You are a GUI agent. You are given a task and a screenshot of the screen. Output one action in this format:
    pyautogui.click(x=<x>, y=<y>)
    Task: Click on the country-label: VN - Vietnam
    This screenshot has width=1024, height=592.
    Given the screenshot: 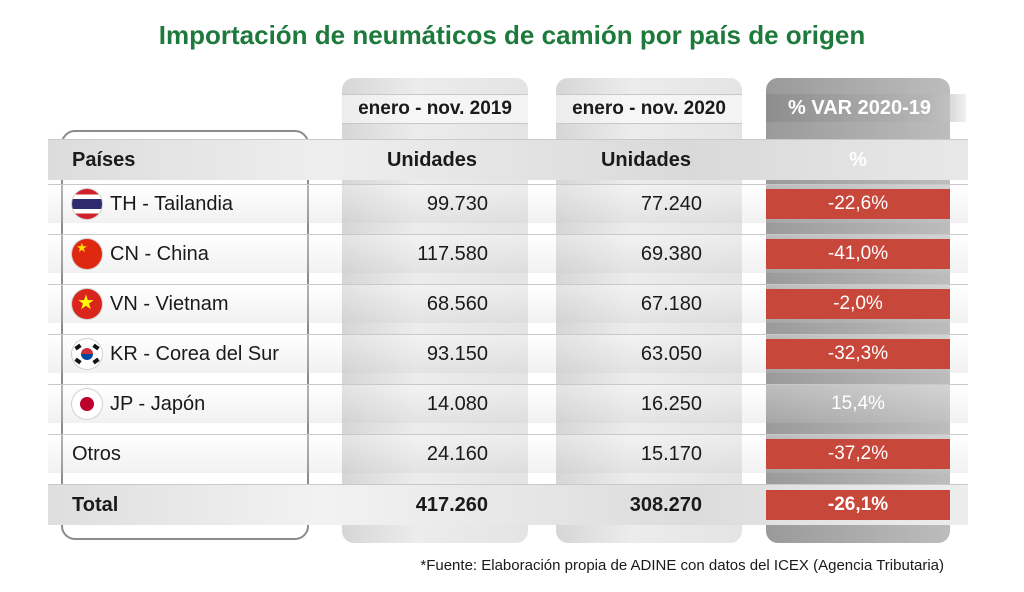 What is the action you would take?
    pyautogui.click(x=169, y=303)
    